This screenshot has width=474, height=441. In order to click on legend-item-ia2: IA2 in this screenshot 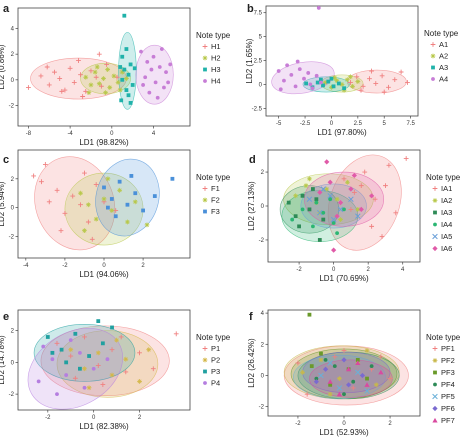, I will do `click(442, 200)`.